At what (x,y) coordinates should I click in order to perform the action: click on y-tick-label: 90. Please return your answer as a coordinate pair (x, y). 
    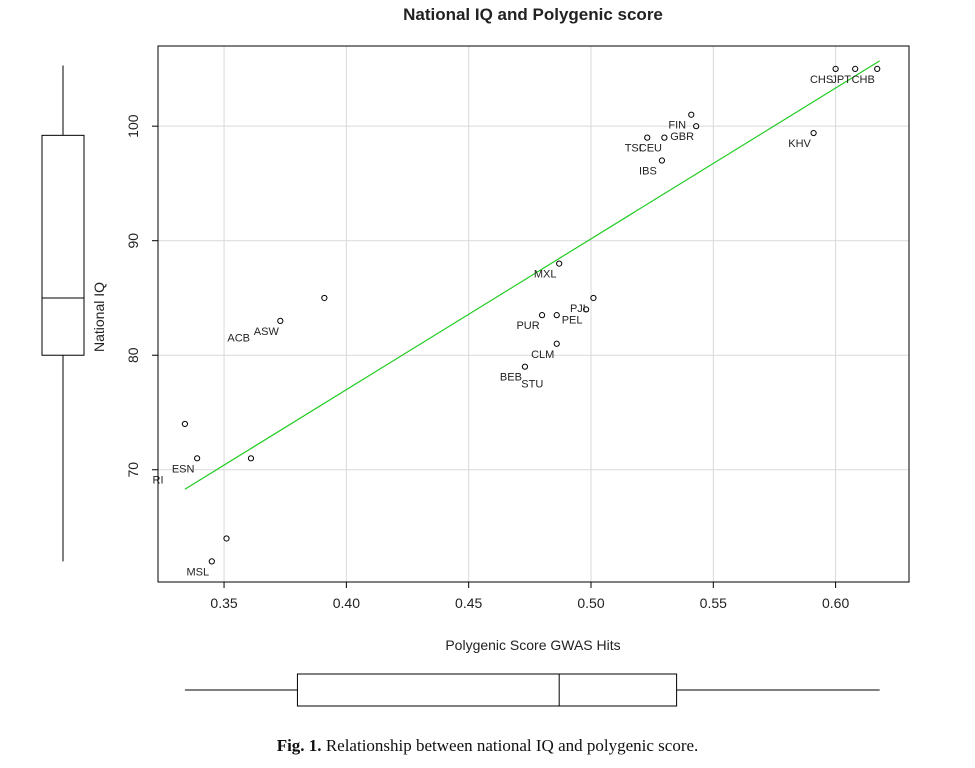
    Looking at the image, I should click on (133, 241).